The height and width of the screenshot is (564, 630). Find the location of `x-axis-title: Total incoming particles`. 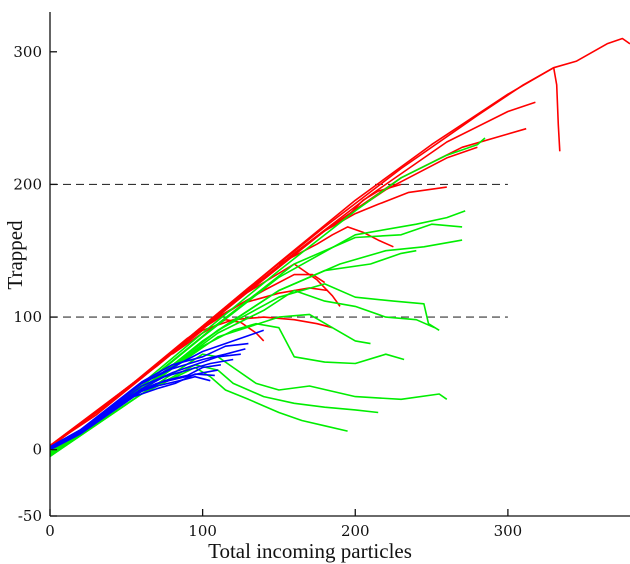

x-axis-title: Total incoming particles is located at coordinates (310, 551).